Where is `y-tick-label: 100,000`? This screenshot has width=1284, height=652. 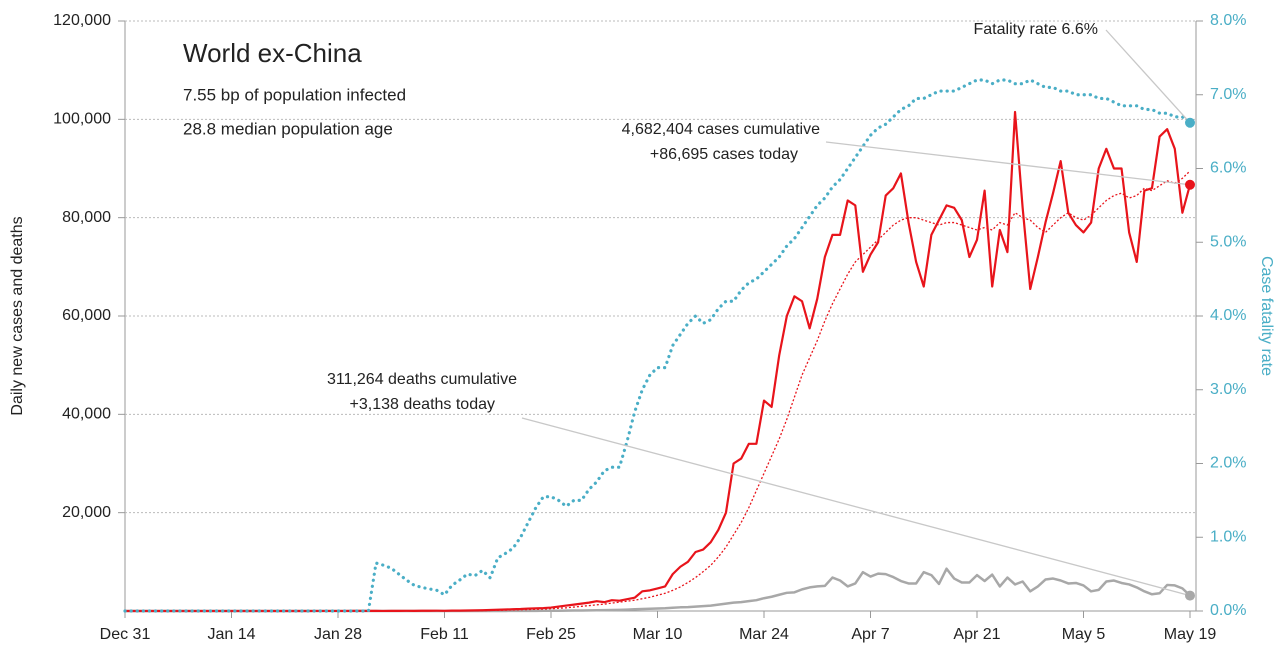
y-tick-label: 100,000 is located at coordinates (82, 119).